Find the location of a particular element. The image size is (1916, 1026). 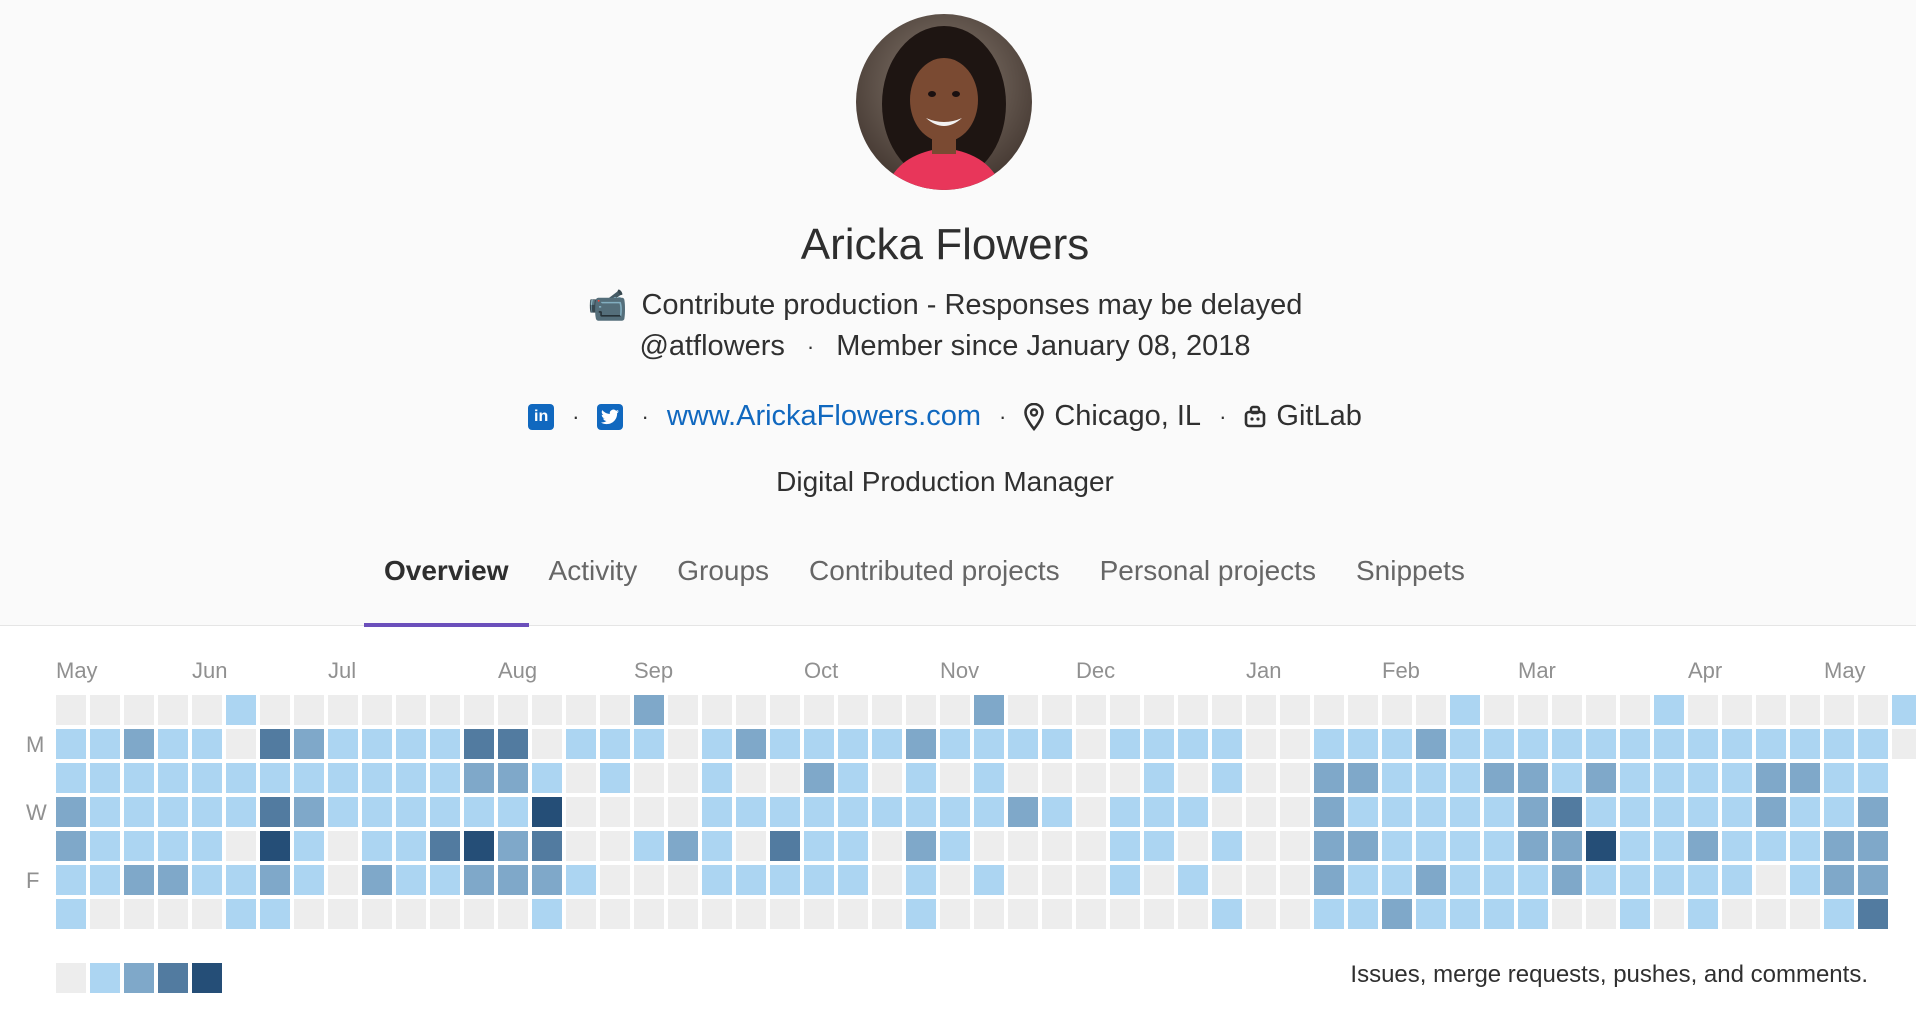

tab-contributed-projects: Contributed projects is located at coordinates (934, 570).